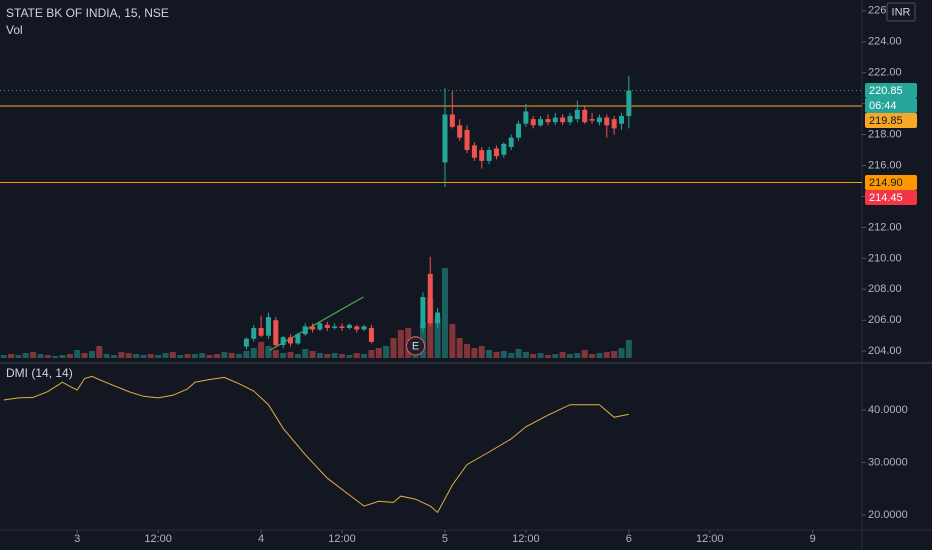 The height and width of the screenshot is (550, 932). Describe the element at coordinates (885, 42) in the screenshot. I see `y-tick-label: 224.00` at that location.